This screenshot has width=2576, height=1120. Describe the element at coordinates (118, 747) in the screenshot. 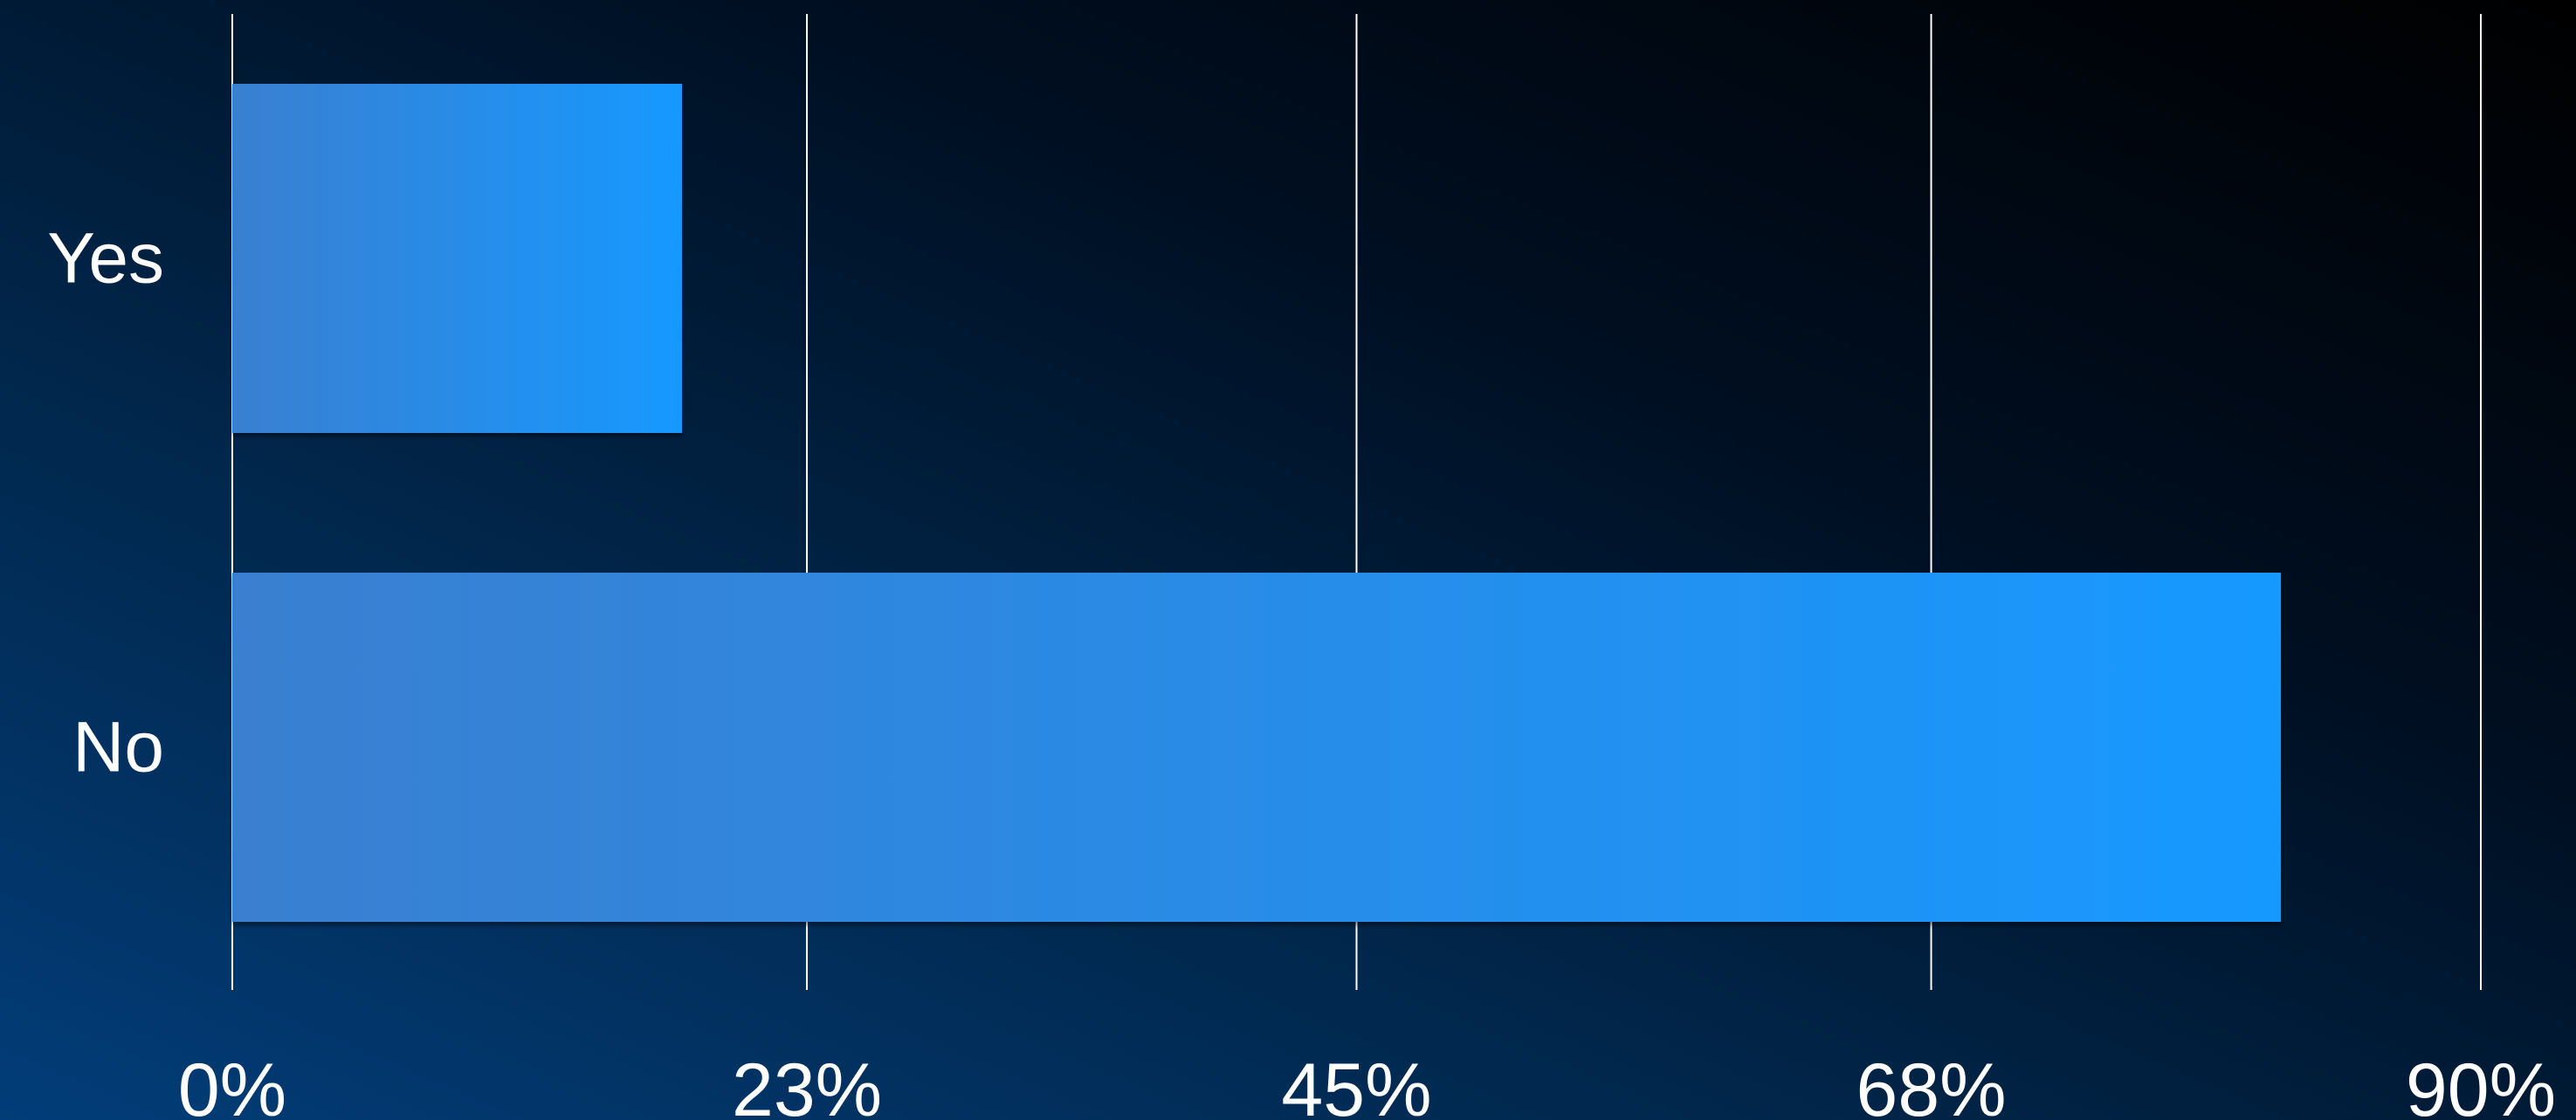

I see `category-label-no: No` at that location.